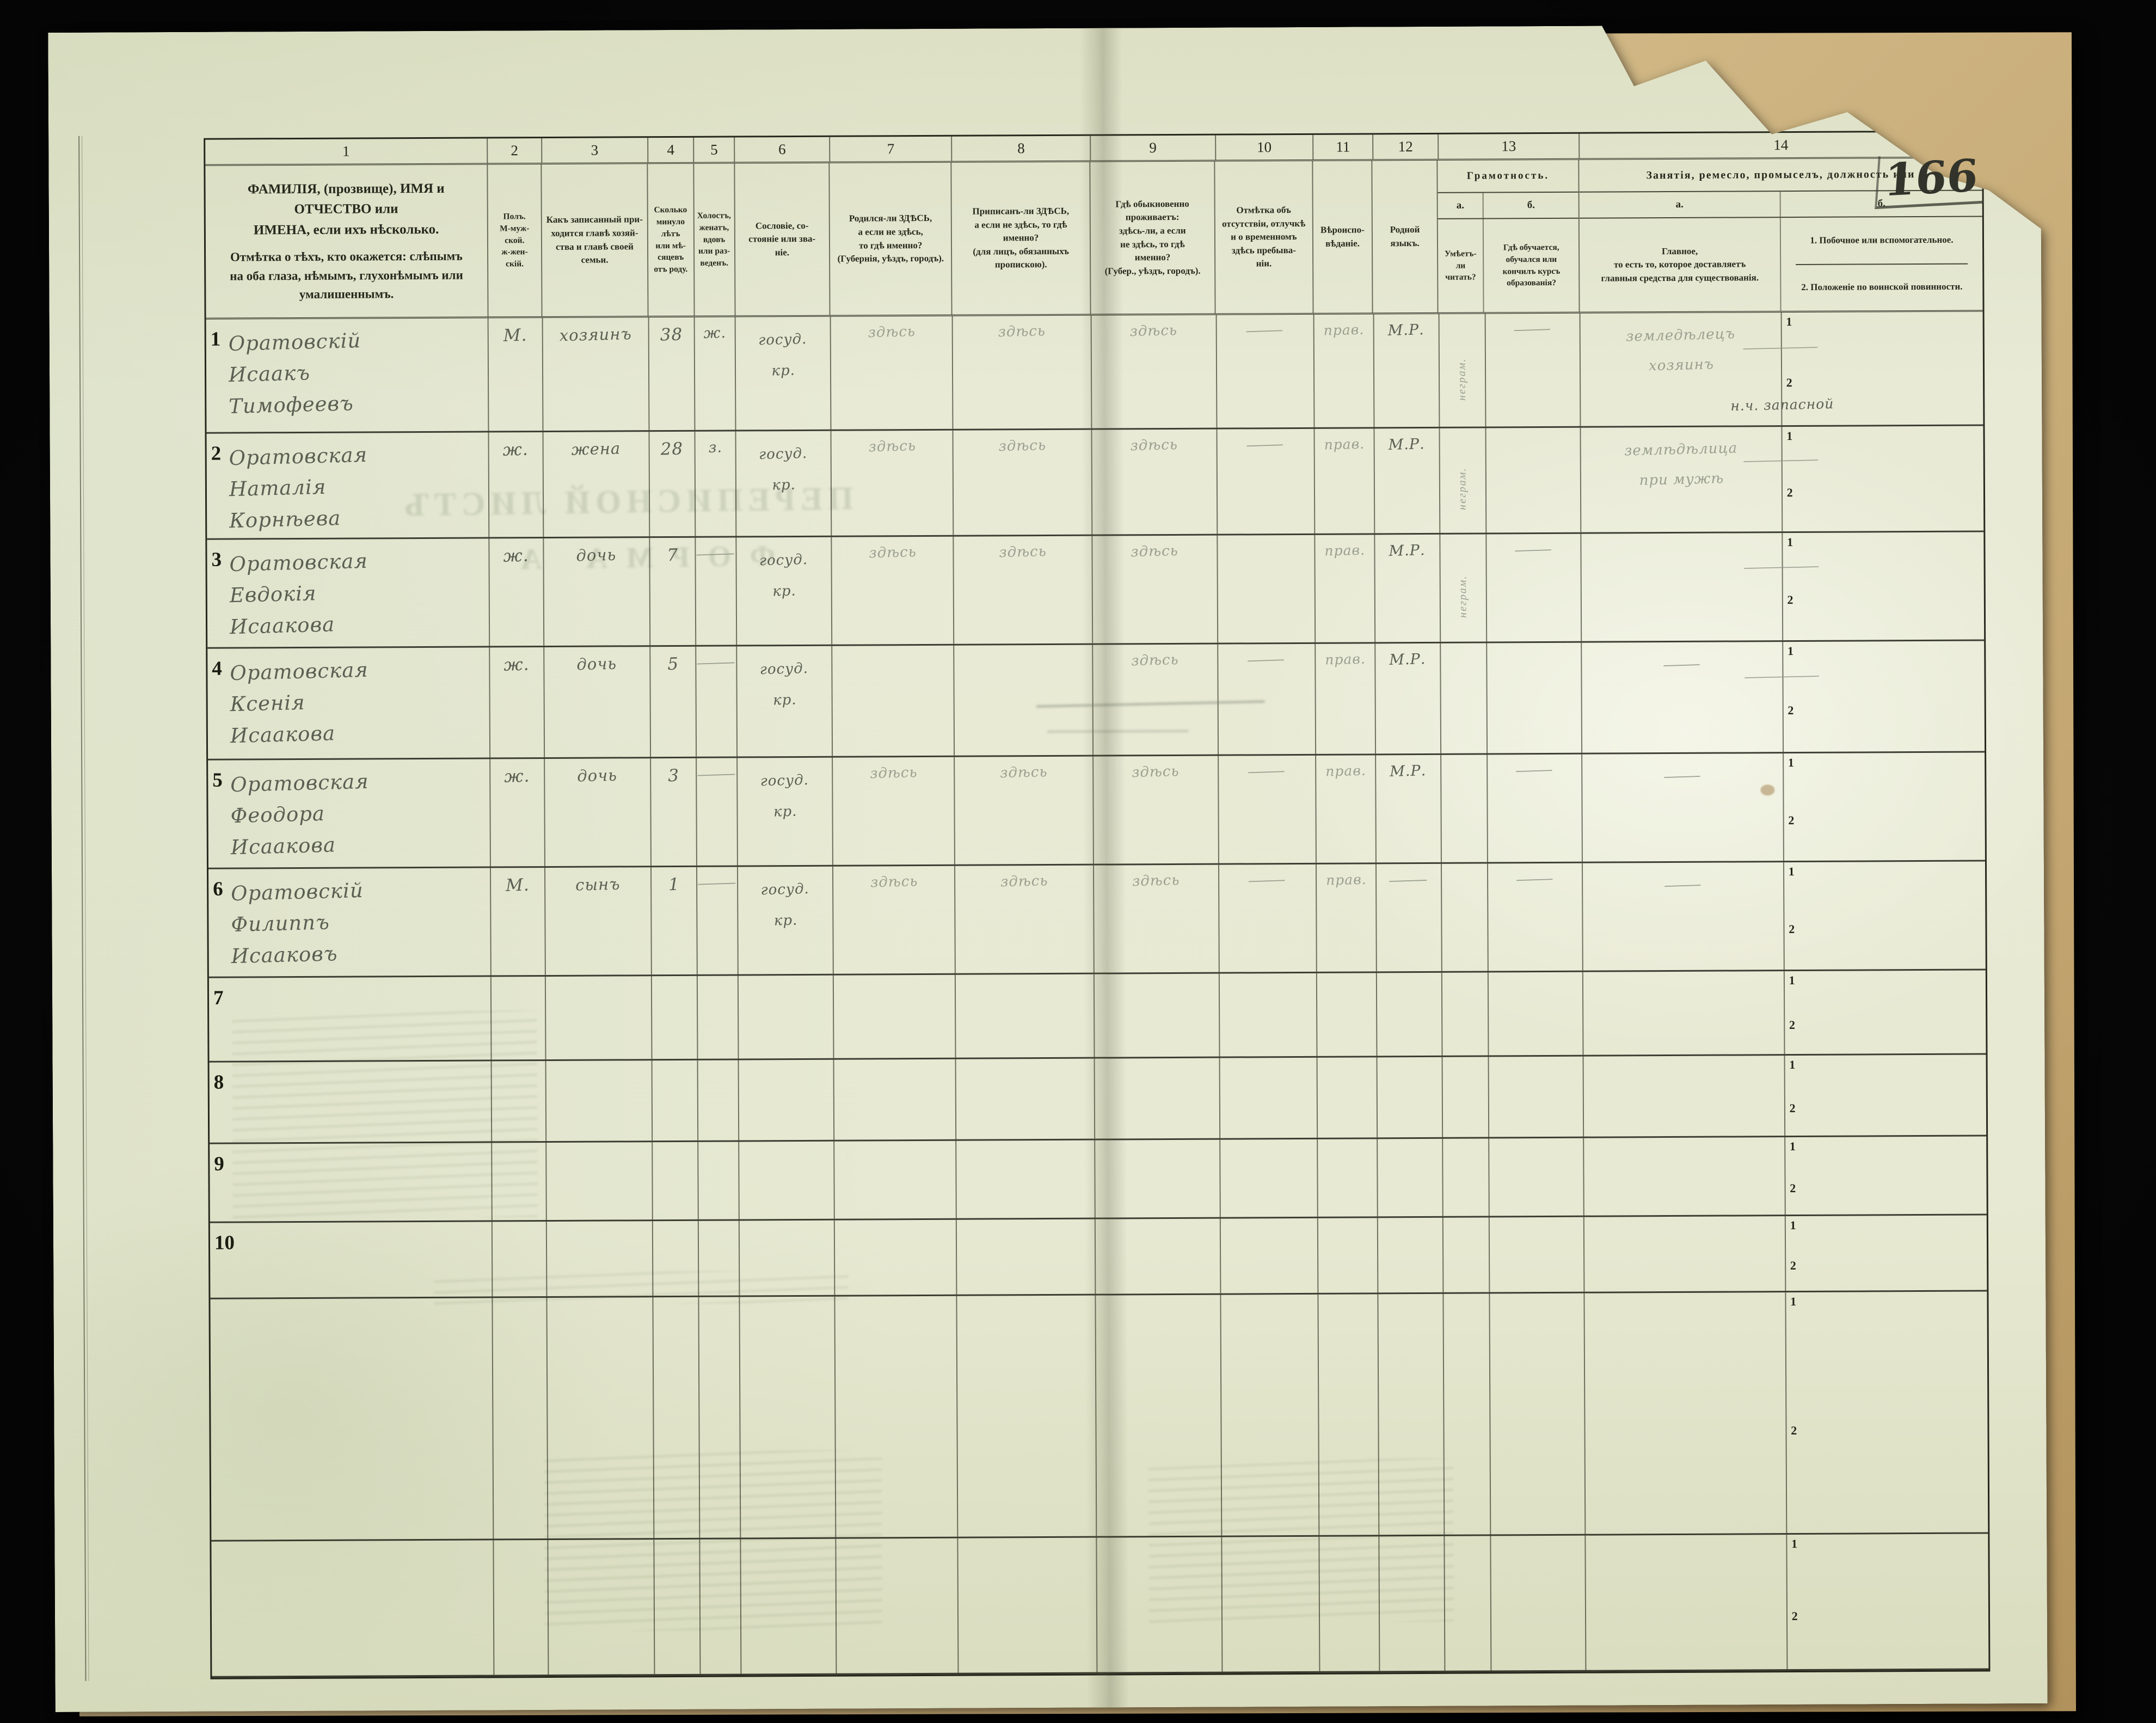 Image resolution: width=2156 pixels, height=1723 pixels. What do you see at coordinates (352, 1419) in the screenshot?
I see `name-cell` at bounding box center [352, 1419].